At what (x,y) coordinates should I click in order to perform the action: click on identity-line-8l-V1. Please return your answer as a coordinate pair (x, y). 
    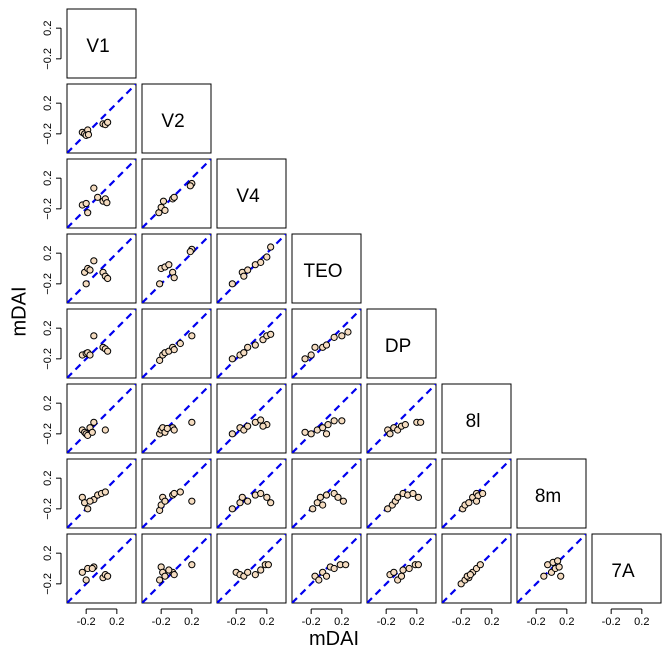
    Looking at the image, I should click on (101, 418).